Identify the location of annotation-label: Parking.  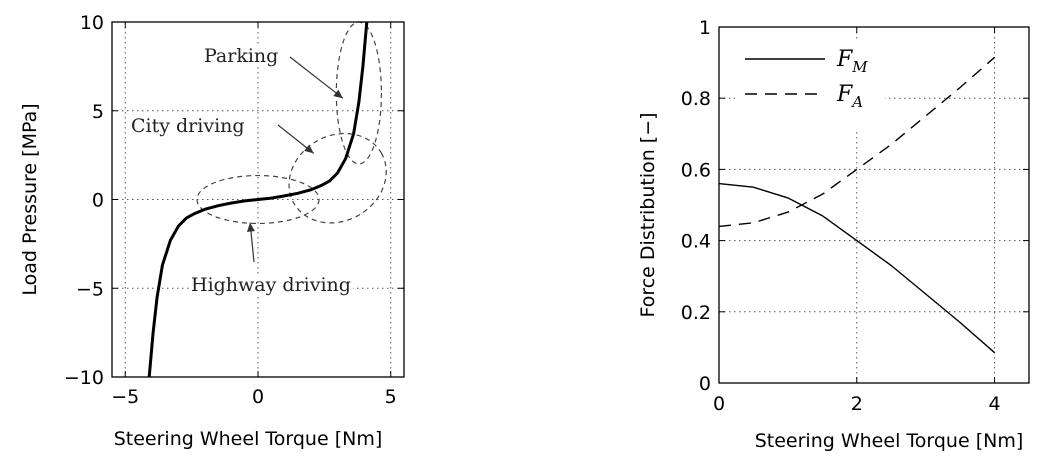
(241, 56).